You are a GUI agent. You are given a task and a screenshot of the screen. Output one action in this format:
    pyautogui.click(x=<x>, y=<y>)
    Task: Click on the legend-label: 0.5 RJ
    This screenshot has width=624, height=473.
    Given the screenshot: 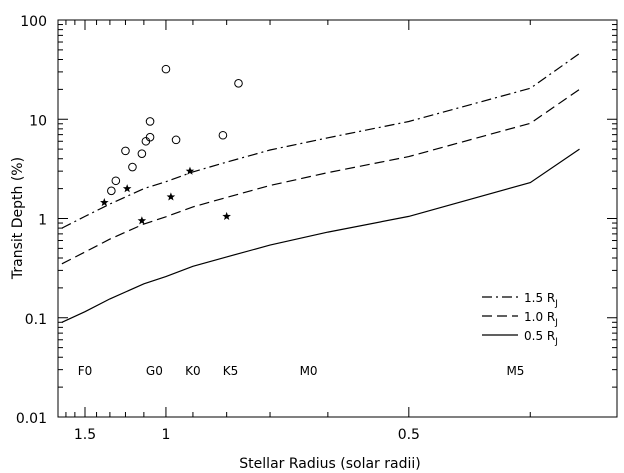 What is the action you would take?
    pyautogui.click(x=541, y=338)
    